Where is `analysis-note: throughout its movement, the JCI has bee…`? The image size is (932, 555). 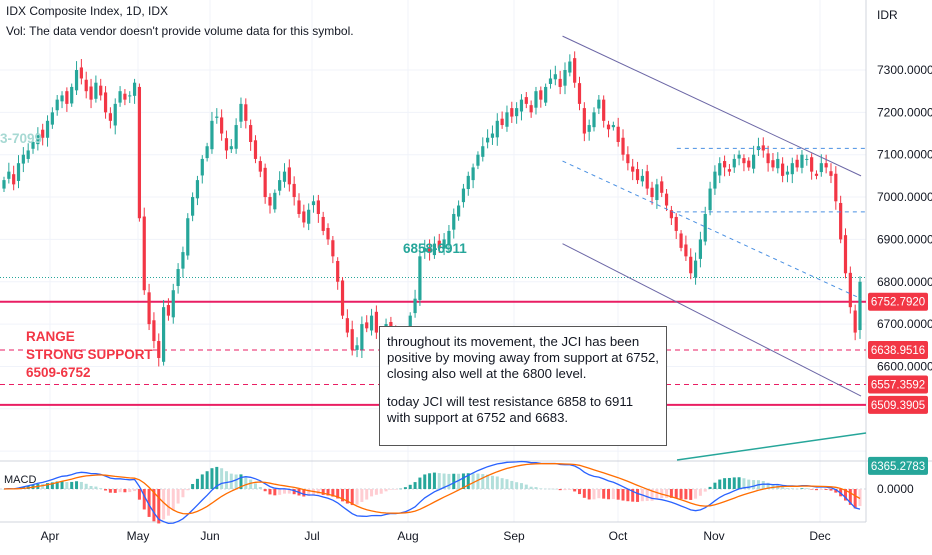
analysis-note: throughout its movement, the JCI has bee… is located at coordinates (523, 386).